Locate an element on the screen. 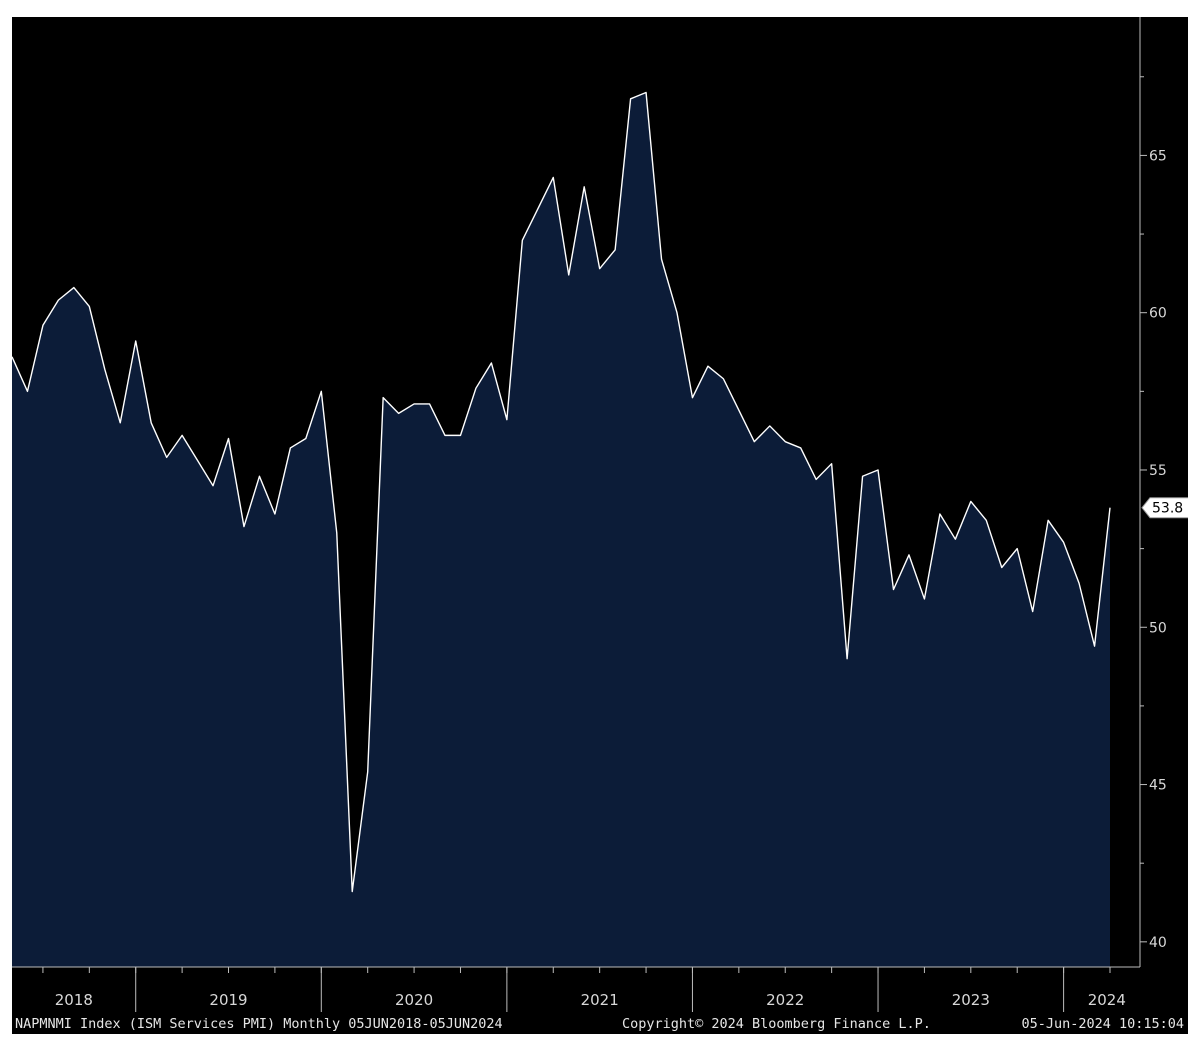 The image size is (1200, 1051). footer-timestamp: 05-Jun-2024 10:15:04 is located at coordinates (1102, 1024).